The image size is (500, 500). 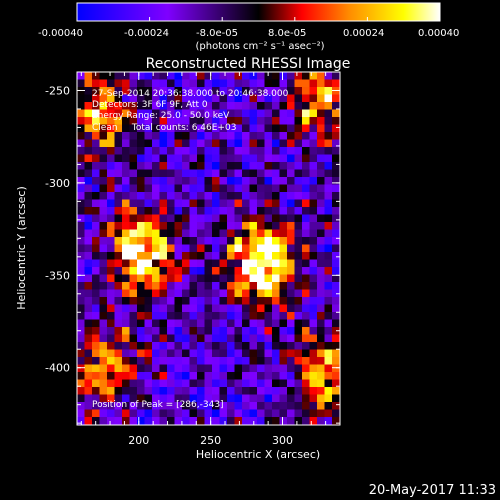 What do you see at coordinates (363, 33) in the screenshot?
I see `colorbar-tick-label: 0.00024` at bounding box center [363, 33].